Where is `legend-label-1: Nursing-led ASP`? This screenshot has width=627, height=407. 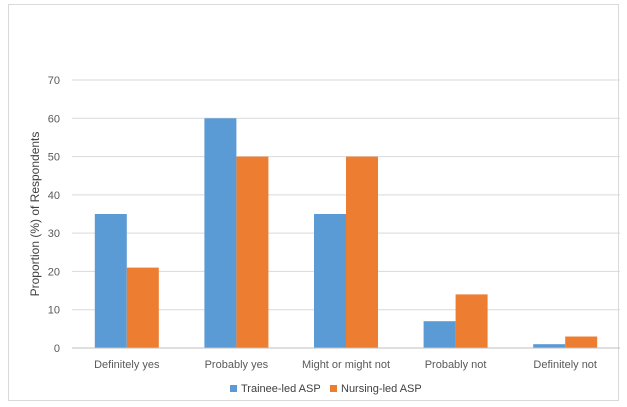 legend-label-1: Nursing-led ASP is located at coordinates (381, 389).